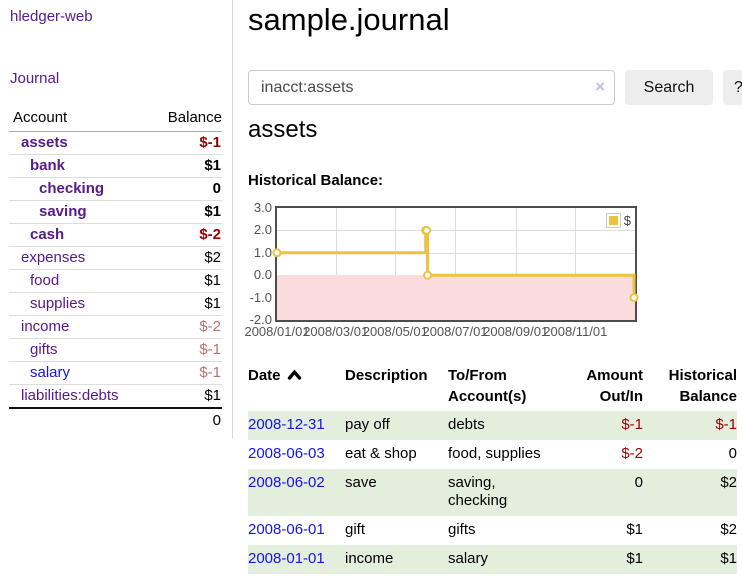 The height and width of the screenshot is (582, 742). What do you see at coordinates (262, 275) in the screenshot?
I see `y-axis-tick-label: 0.0` at bounding box center [262, 275].